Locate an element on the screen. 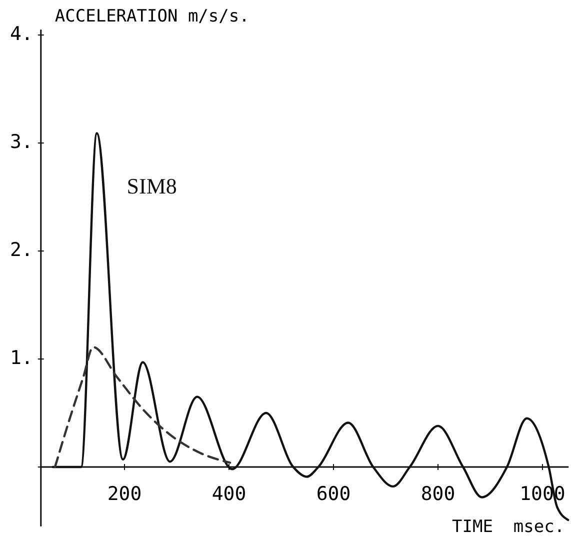  x-tick-label: 200 is located at coordinates (124, 494).